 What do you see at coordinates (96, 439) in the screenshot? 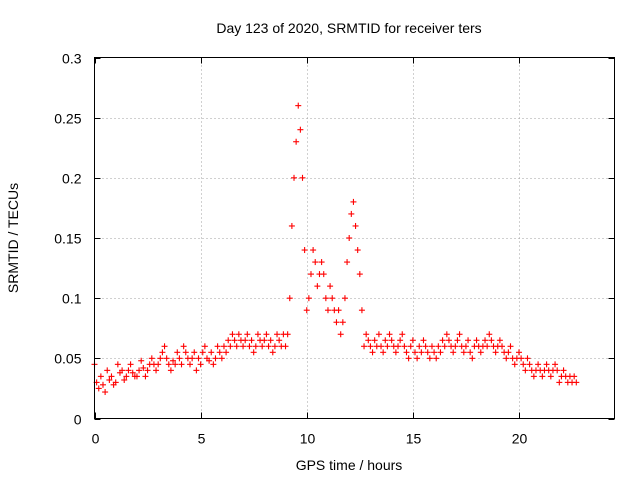
I see `x-tick-label: 0` at bounding box center [96, 439].